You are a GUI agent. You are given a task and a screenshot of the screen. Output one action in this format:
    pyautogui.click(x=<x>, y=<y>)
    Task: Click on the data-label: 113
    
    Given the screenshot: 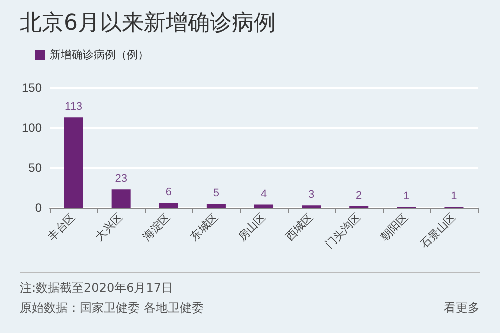 What is the action you would take?
    pyautogui.click(x=74, y=107)
    